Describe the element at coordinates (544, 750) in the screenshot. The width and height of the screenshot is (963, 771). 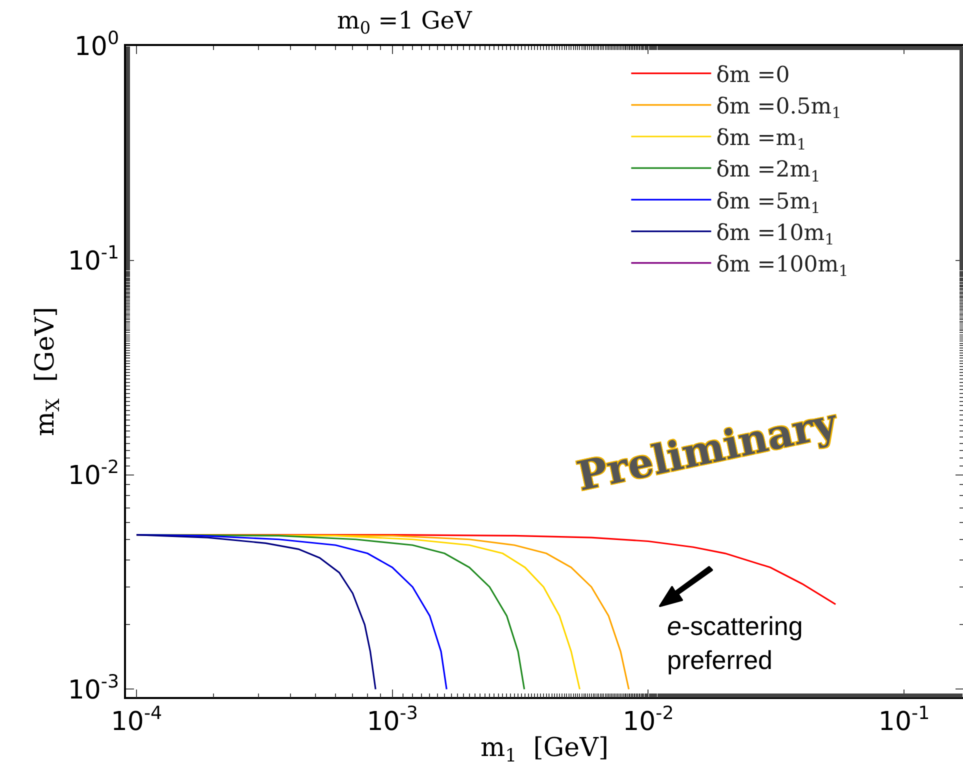
I see `x-axis-title: m$_{1}$ [GeV]` at that location.